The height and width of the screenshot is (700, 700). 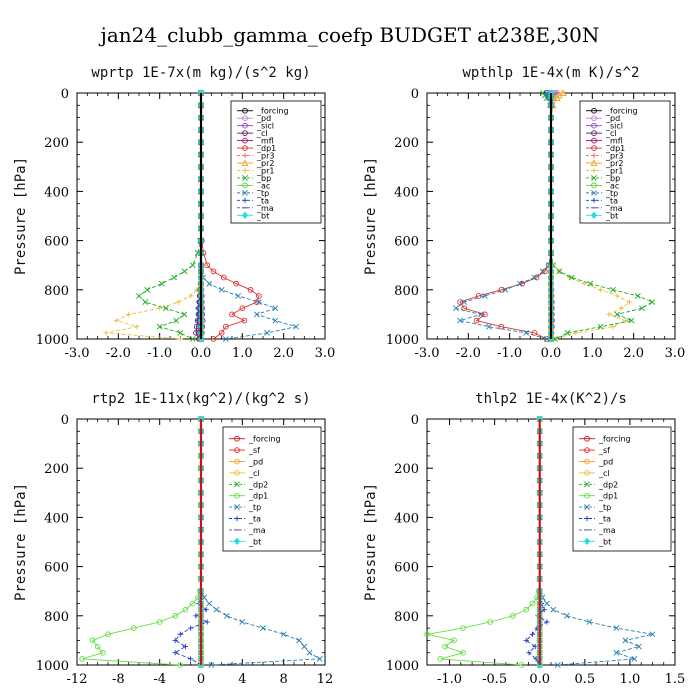 I want to click on x-tick-label: 0.0, so click(x=539, y=679).